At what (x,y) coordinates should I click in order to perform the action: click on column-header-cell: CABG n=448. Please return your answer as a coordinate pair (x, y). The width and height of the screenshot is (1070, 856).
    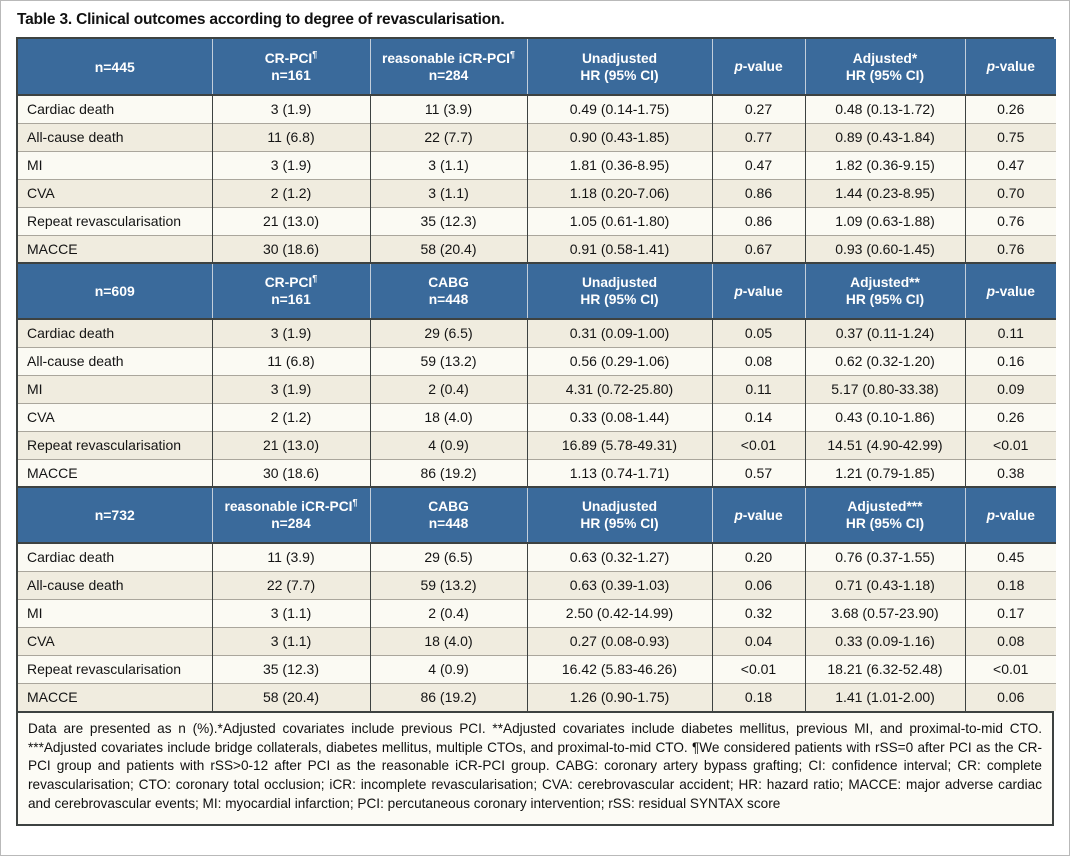
    Looking at the image, I should click on (448, 291).